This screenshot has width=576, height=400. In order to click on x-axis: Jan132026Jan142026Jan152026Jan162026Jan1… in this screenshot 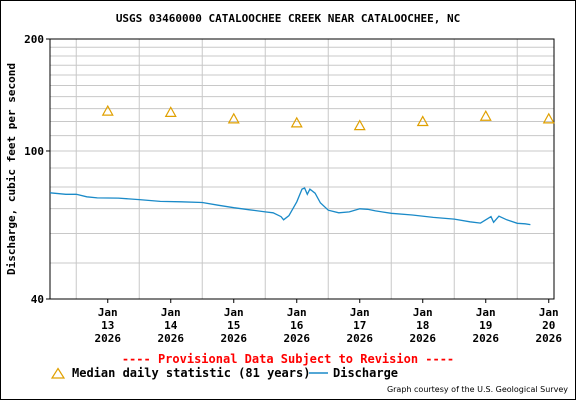, I will do `click(329, 322)`.